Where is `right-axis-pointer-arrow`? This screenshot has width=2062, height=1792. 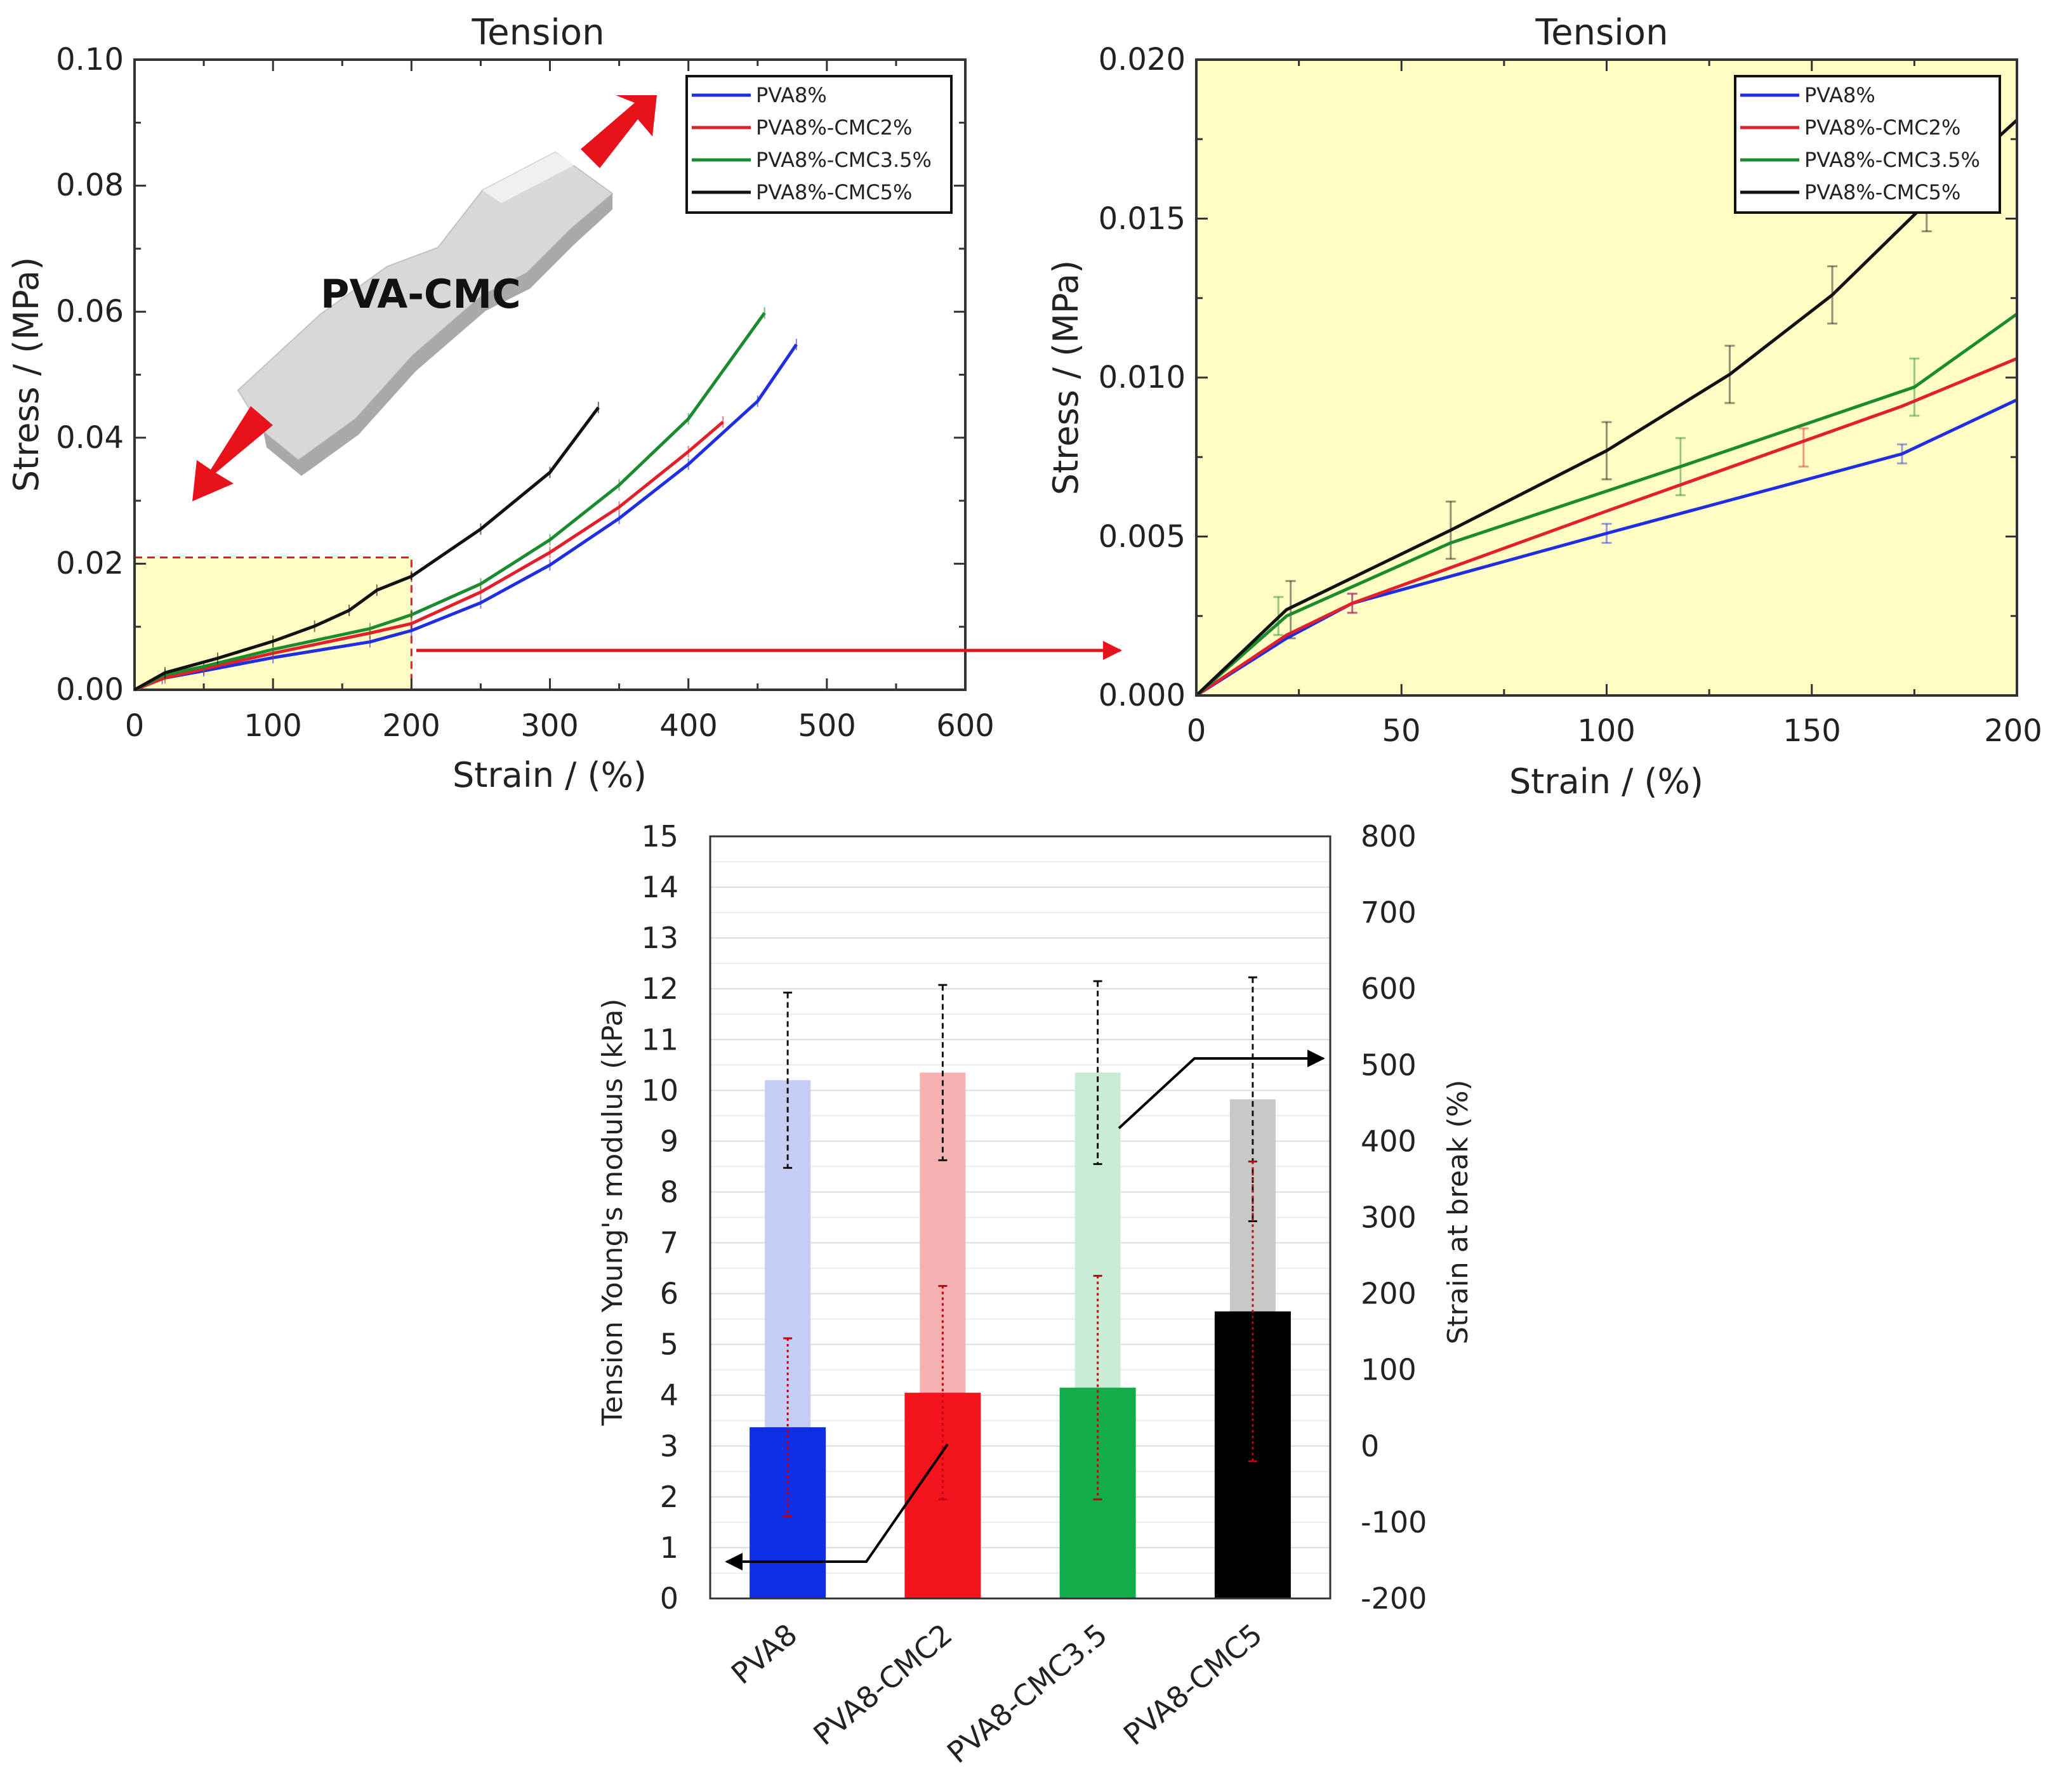
right-axis-pointer-arrow is located at coordinates (1221, 1090).